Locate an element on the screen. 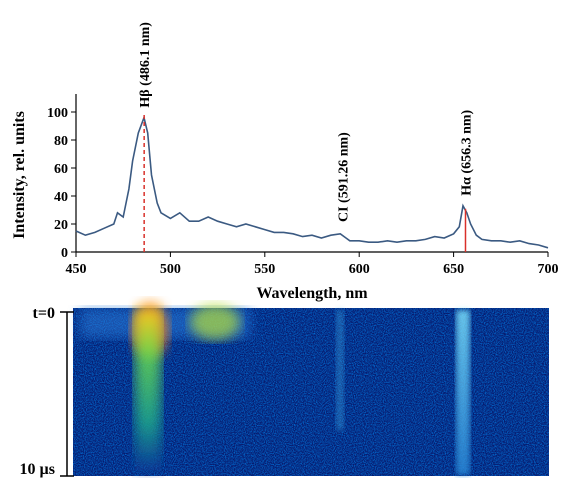 Image resolution: width=565 pixels, height=483 pixels. y-tick-label: 100 is located at coordinates (57, 113).